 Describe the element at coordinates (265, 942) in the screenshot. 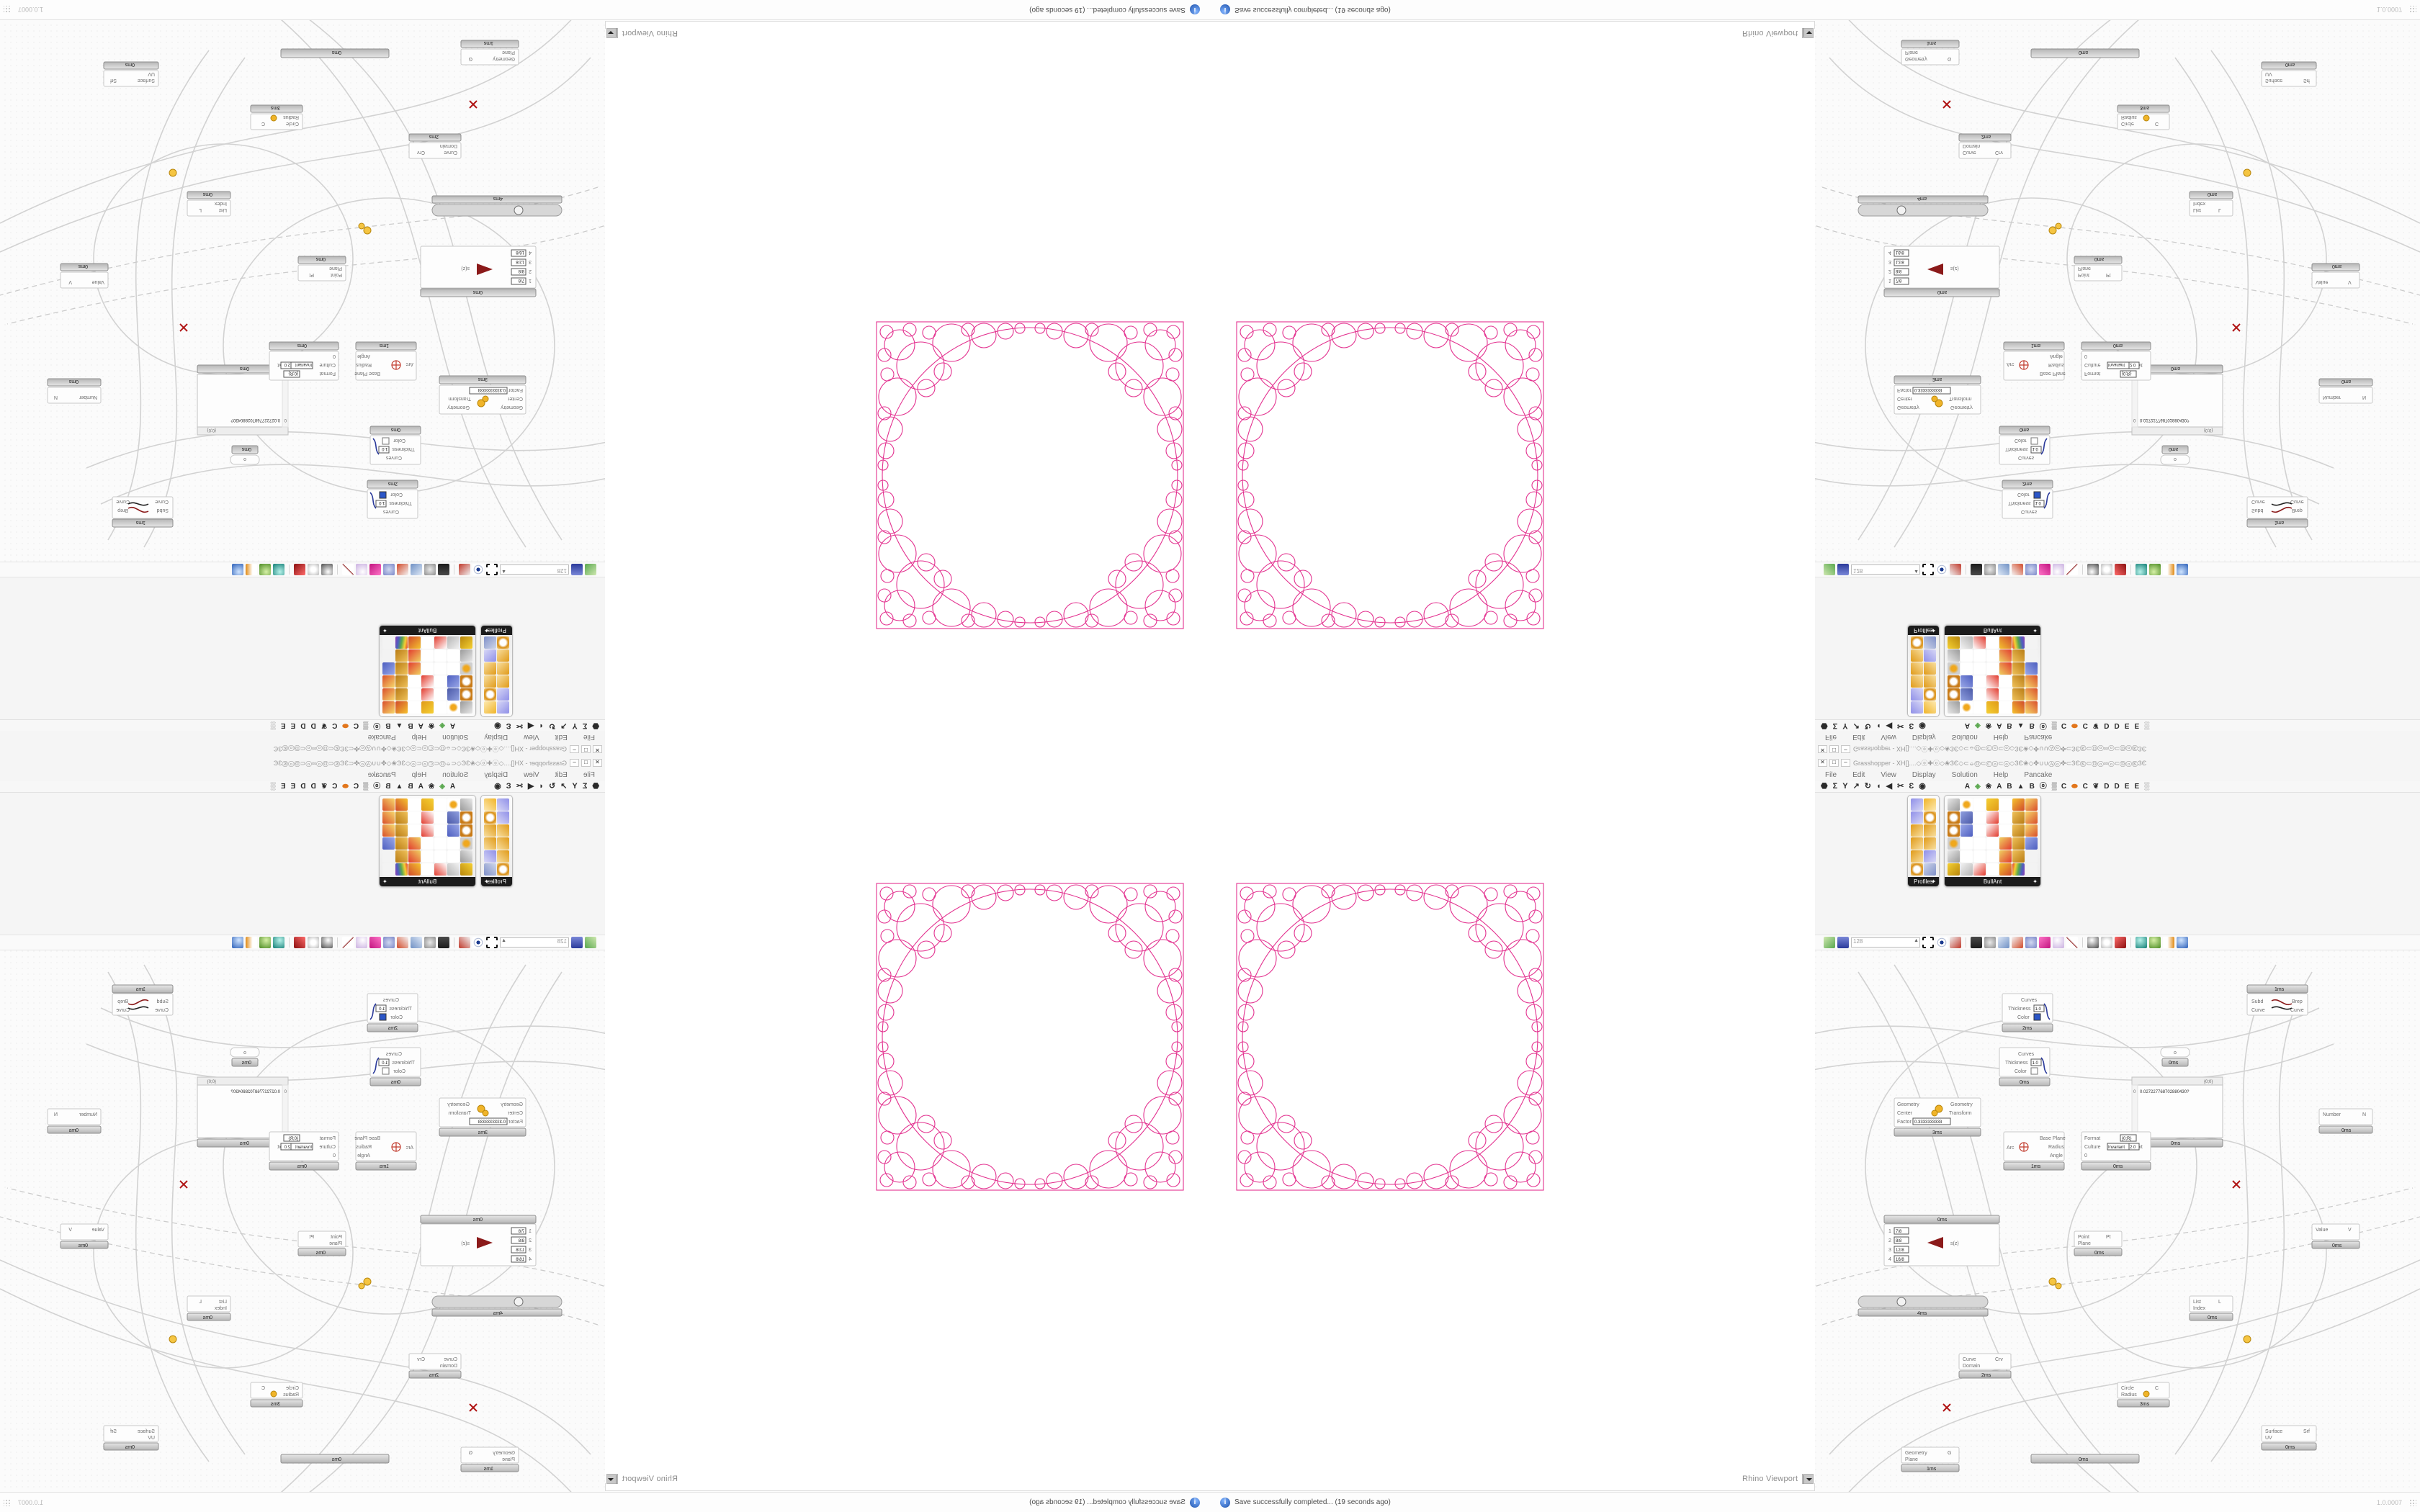

I see `green-blob-icon` at that location.